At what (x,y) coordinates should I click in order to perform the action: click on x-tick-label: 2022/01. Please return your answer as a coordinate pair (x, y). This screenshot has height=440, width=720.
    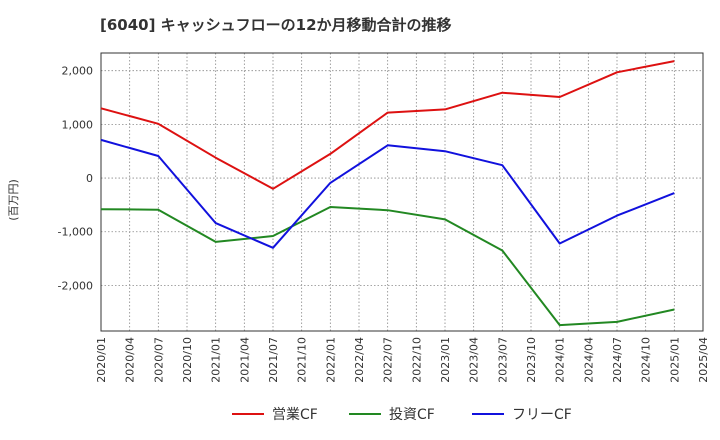
    Looking at the image, I should click on (330, 360).